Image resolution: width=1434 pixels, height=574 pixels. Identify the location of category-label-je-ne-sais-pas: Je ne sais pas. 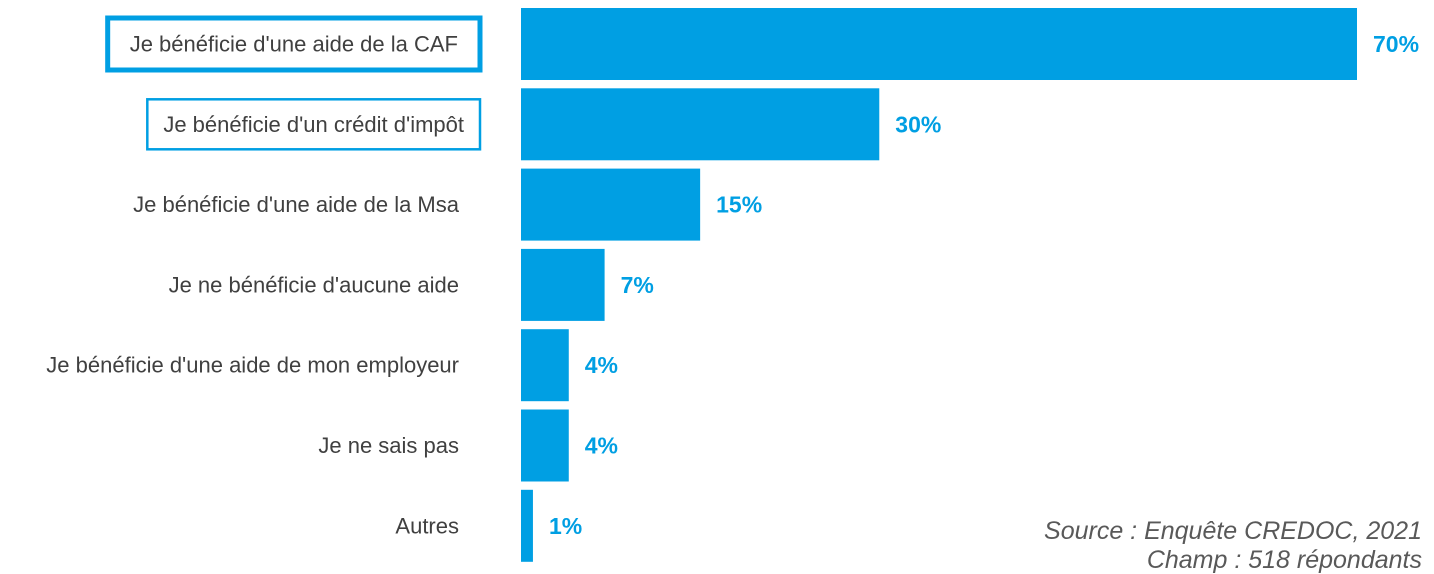
(388, 445).